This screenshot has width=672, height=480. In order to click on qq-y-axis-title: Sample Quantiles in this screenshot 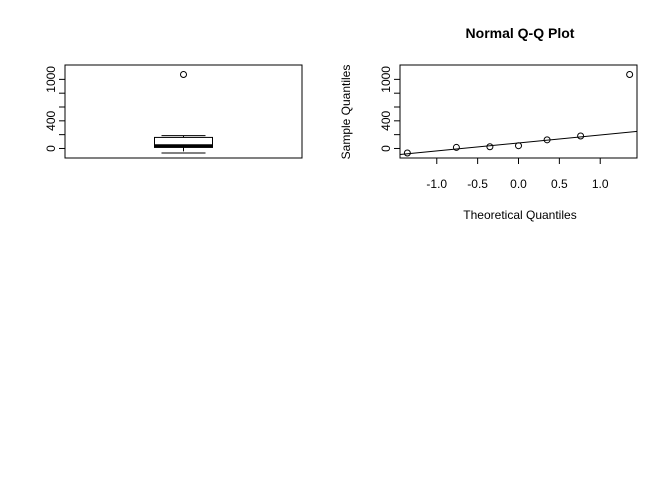, I will do `click(346, 112)`.